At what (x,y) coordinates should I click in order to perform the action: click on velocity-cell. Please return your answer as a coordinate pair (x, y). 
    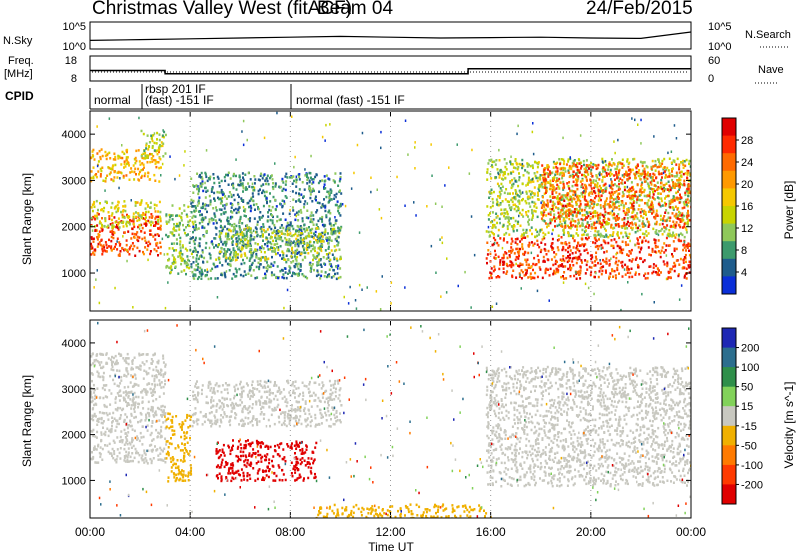
    Looking at the image, I should click on (117, 393).